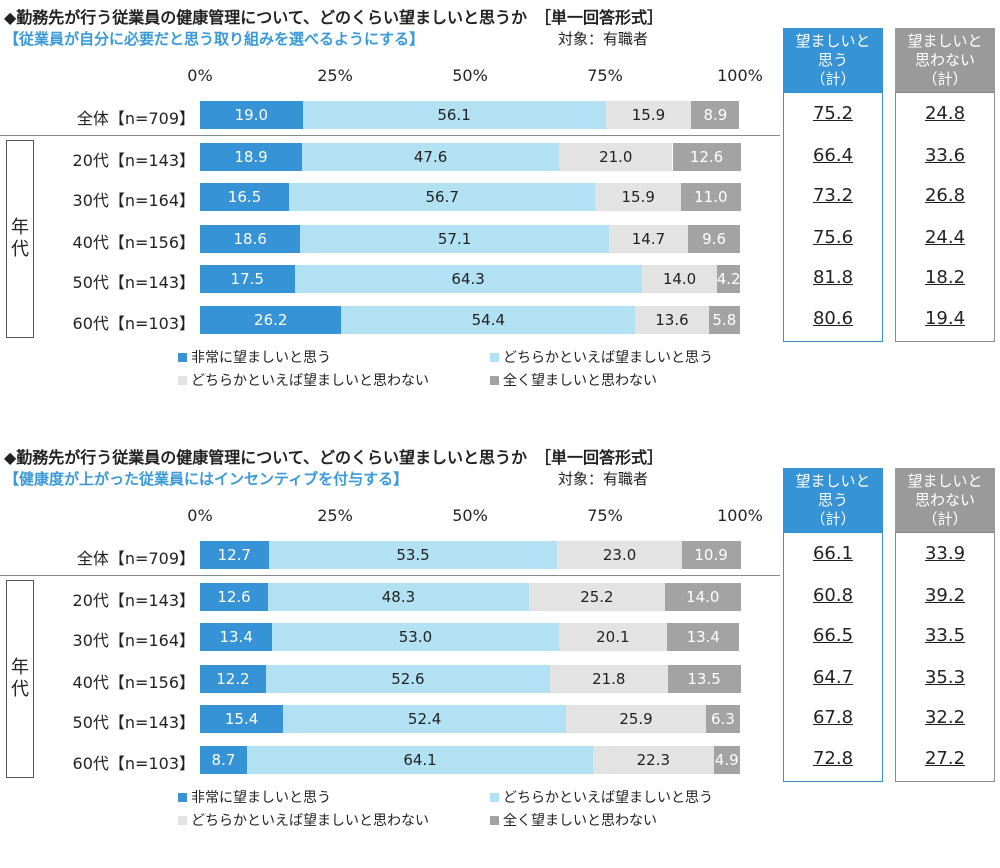 This screenshot has width=1000, height=868. I want to click on summary-desirable-value: 81.8, so click(833, 277).